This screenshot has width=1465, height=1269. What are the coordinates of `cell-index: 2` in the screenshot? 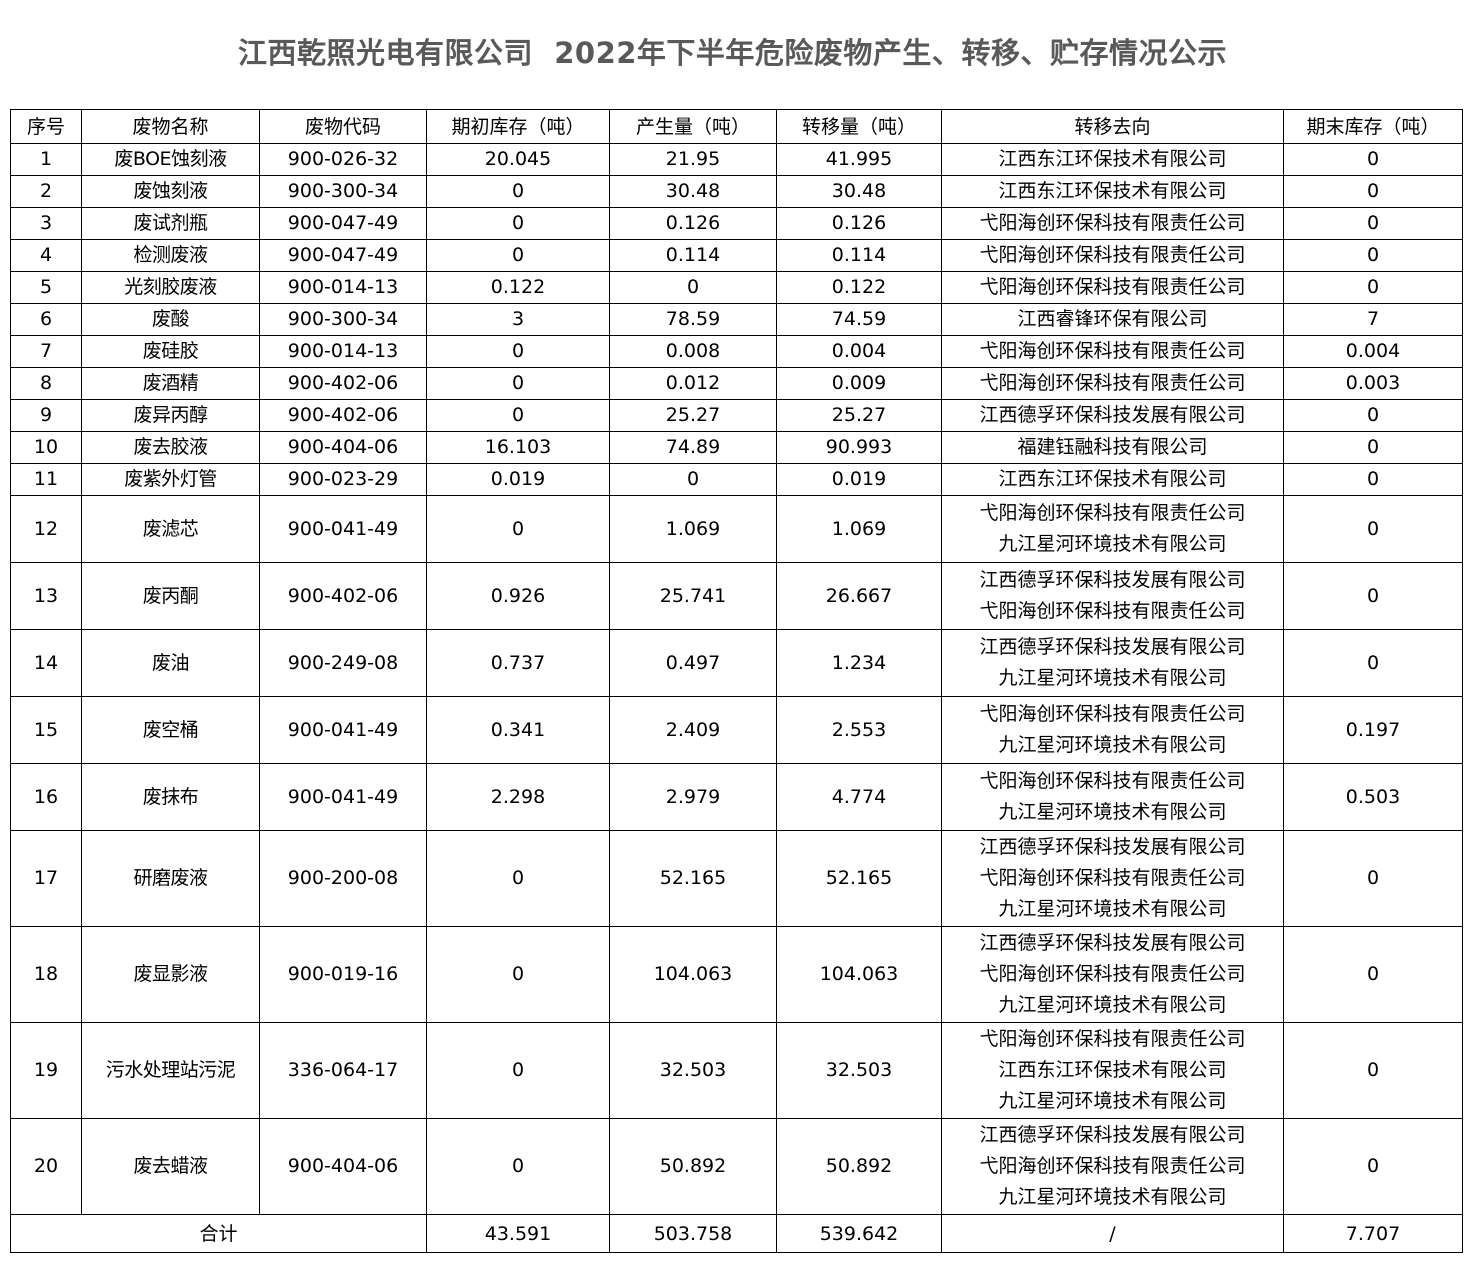 It's located at (46, 191).